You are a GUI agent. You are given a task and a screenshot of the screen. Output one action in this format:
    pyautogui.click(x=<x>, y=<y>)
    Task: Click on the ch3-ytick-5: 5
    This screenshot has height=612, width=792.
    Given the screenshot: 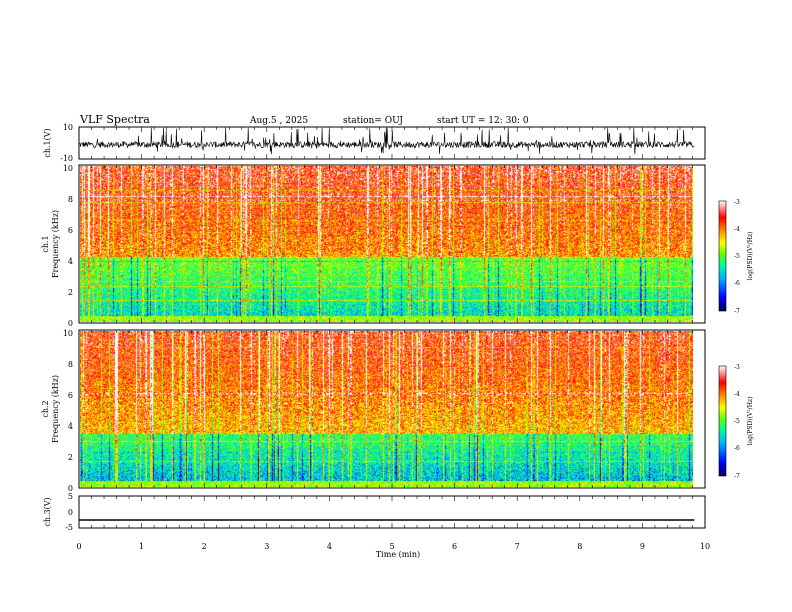 What is the action you would take?
    pyautogui.click(x=70, y=496)
    